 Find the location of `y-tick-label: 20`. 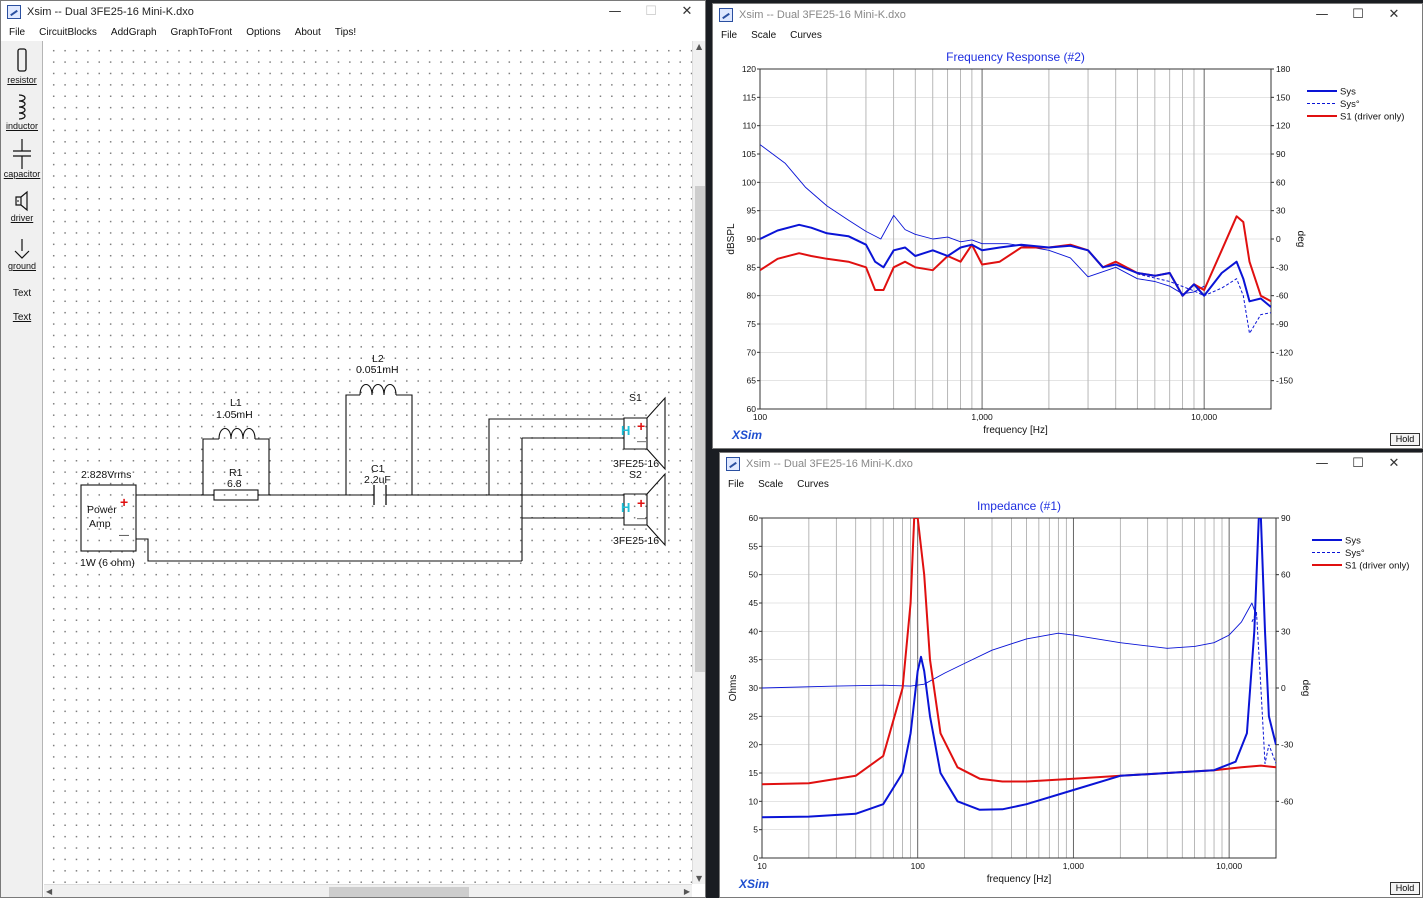

y-tick-label: 20 is located at coordinates (754, 745).